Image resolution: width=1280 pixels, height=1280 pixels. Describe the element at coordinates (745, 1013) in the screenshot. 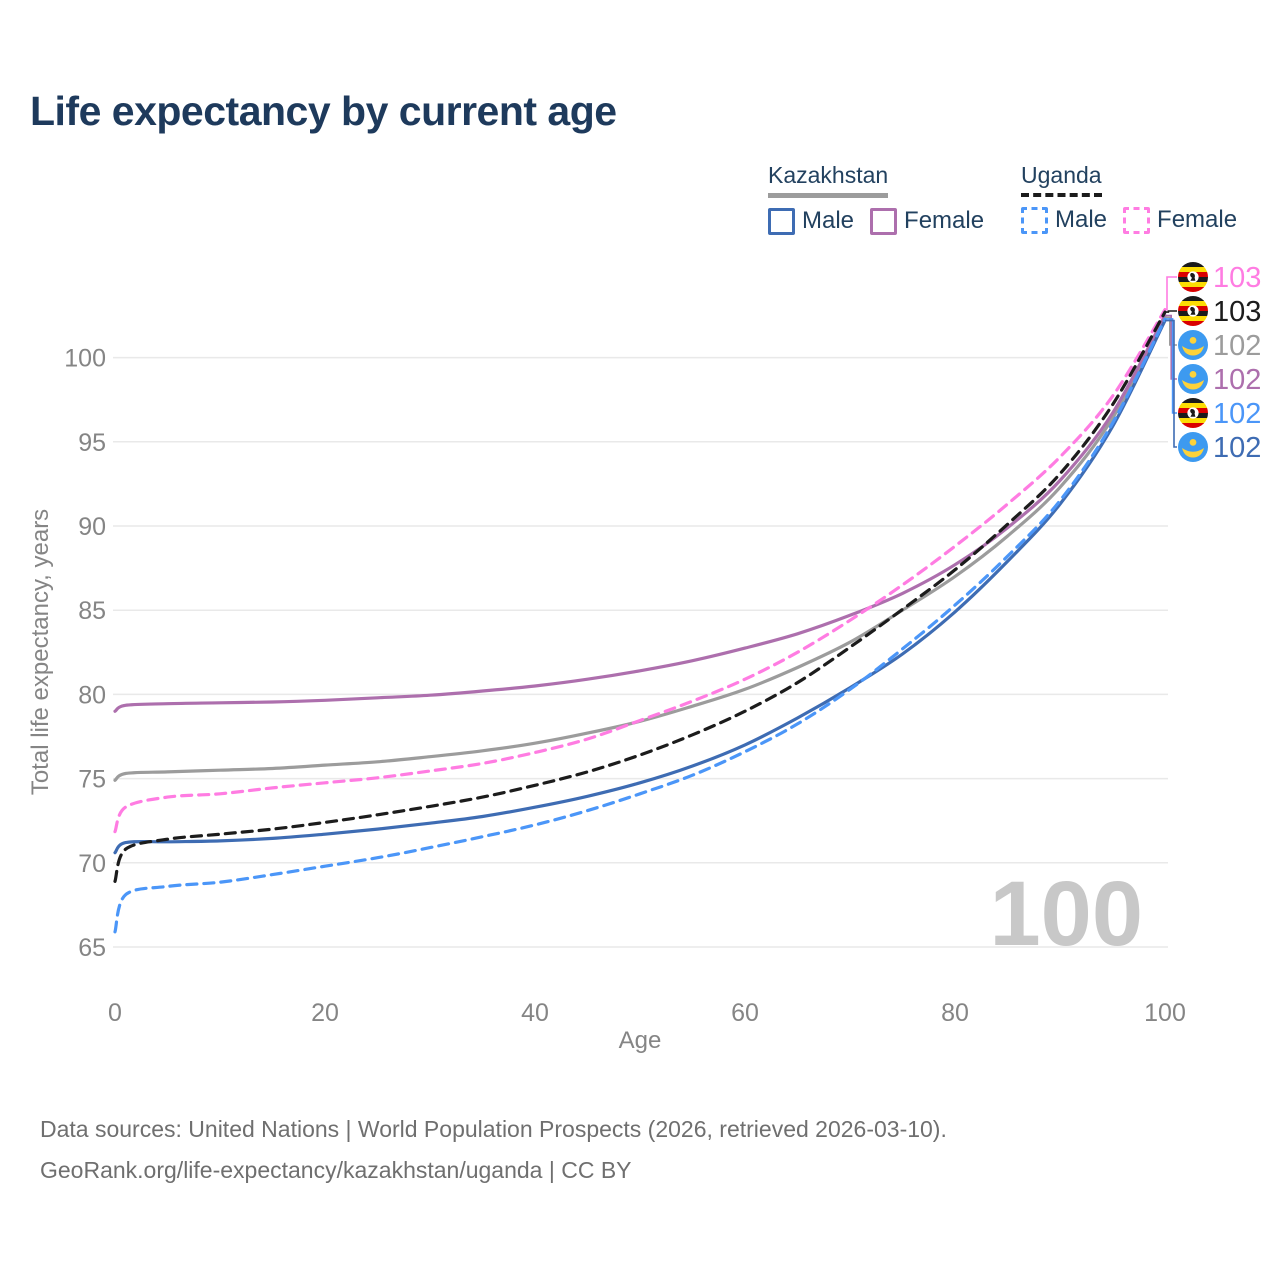

I see `x-tick-label-60: 60` at that location.